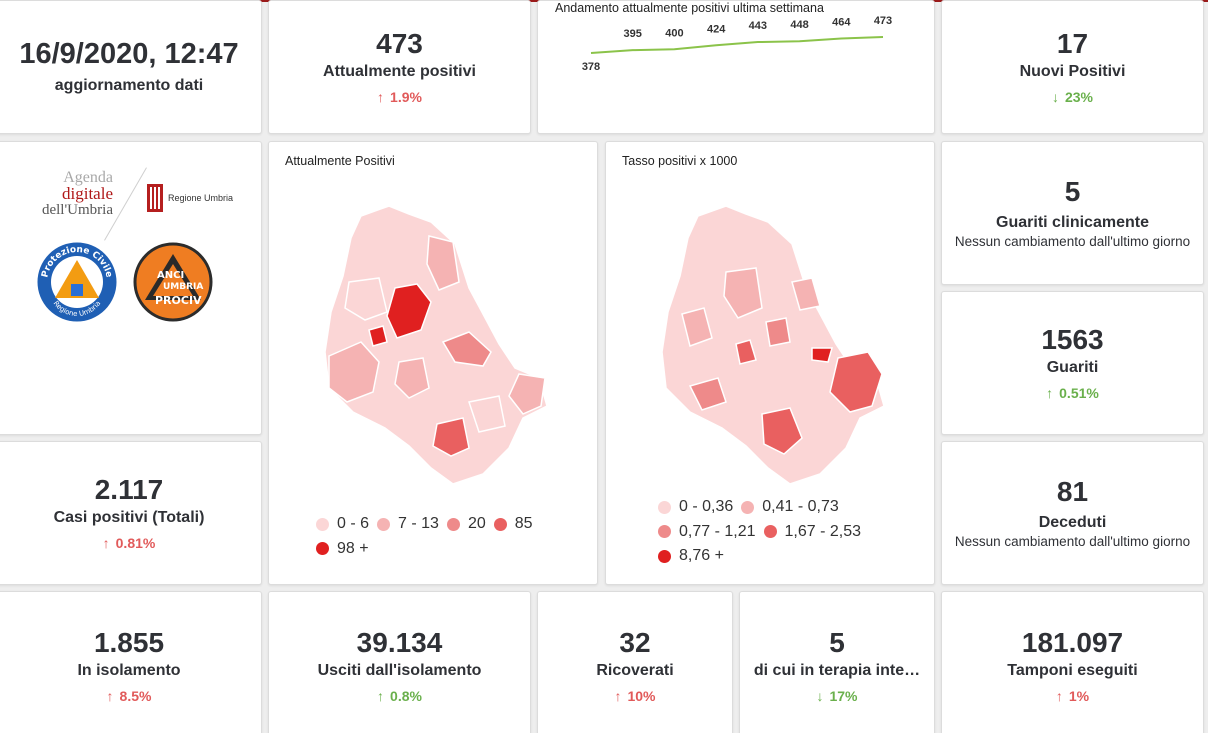 The width and height of the screenshot is (1208, 733). I want to click on legend-item: 0,77 - 1,21, so click(707, 532).